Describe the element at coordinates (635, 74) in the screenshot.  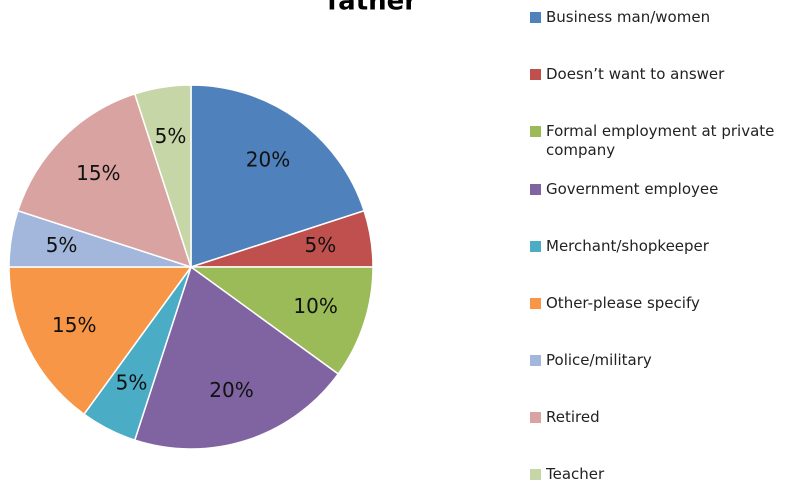
I see `legend-label: Doesn’t want to answer` at that location.